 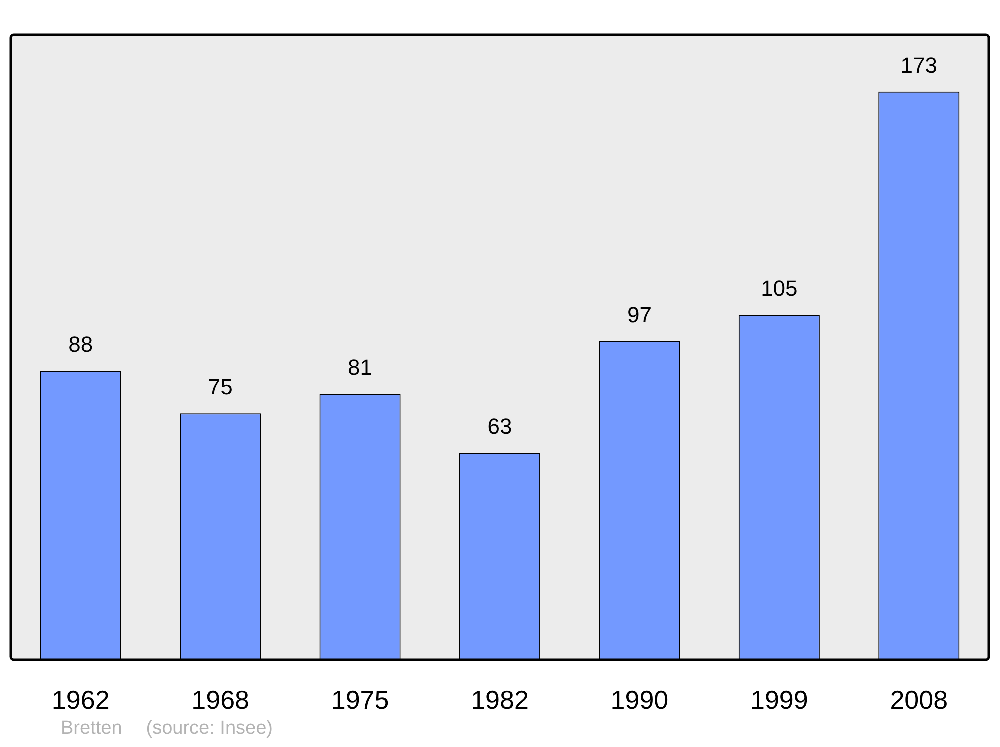 What do you see at coordinates (500, 699) in the screenshot?
I see `x-tick-label: 1982` at bounding box center [500, 699].